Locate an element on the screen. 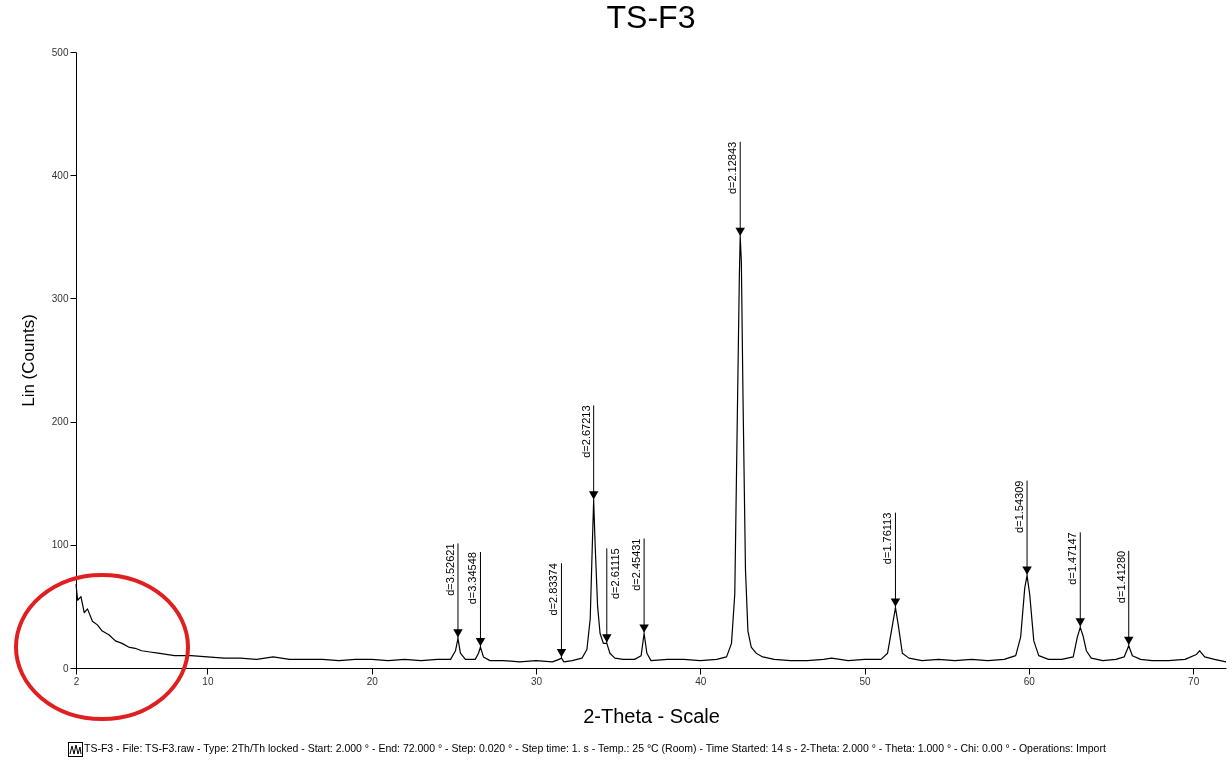 Image resolution: width=1232 pixels, height=775 pixels. y-tick-label: 500 is located at coordinates (60, 52).